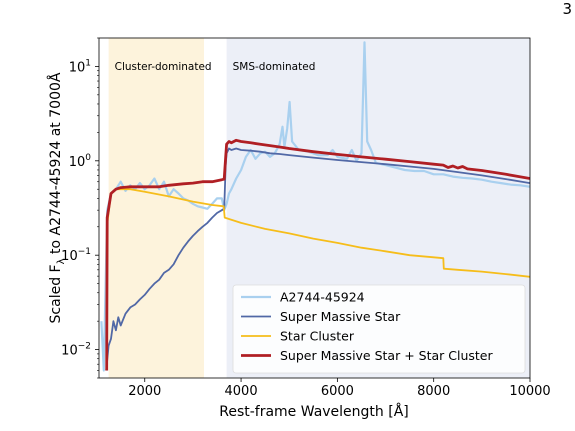 Image resolution: width=575 pixels, height=431 pixels. What do you see at coordinates (76, 255) in the screenshot?
I see `y-tick-label-1: 10⁻¹` at bounding box center [76, 255].